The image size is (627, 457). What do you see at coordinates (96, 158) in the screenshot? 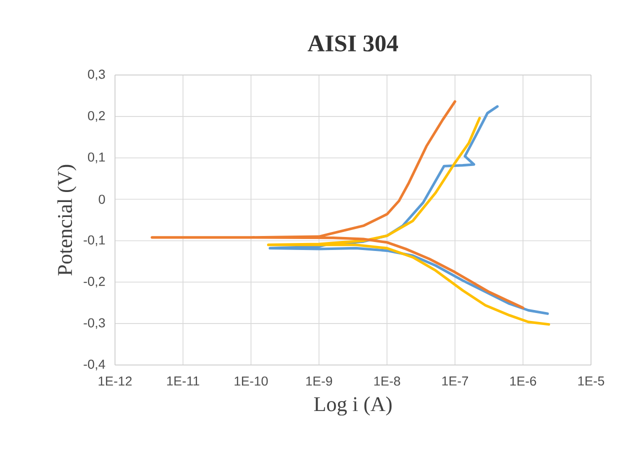
I see `y-tick-label: 0,1` at bounding box center [96, 158].